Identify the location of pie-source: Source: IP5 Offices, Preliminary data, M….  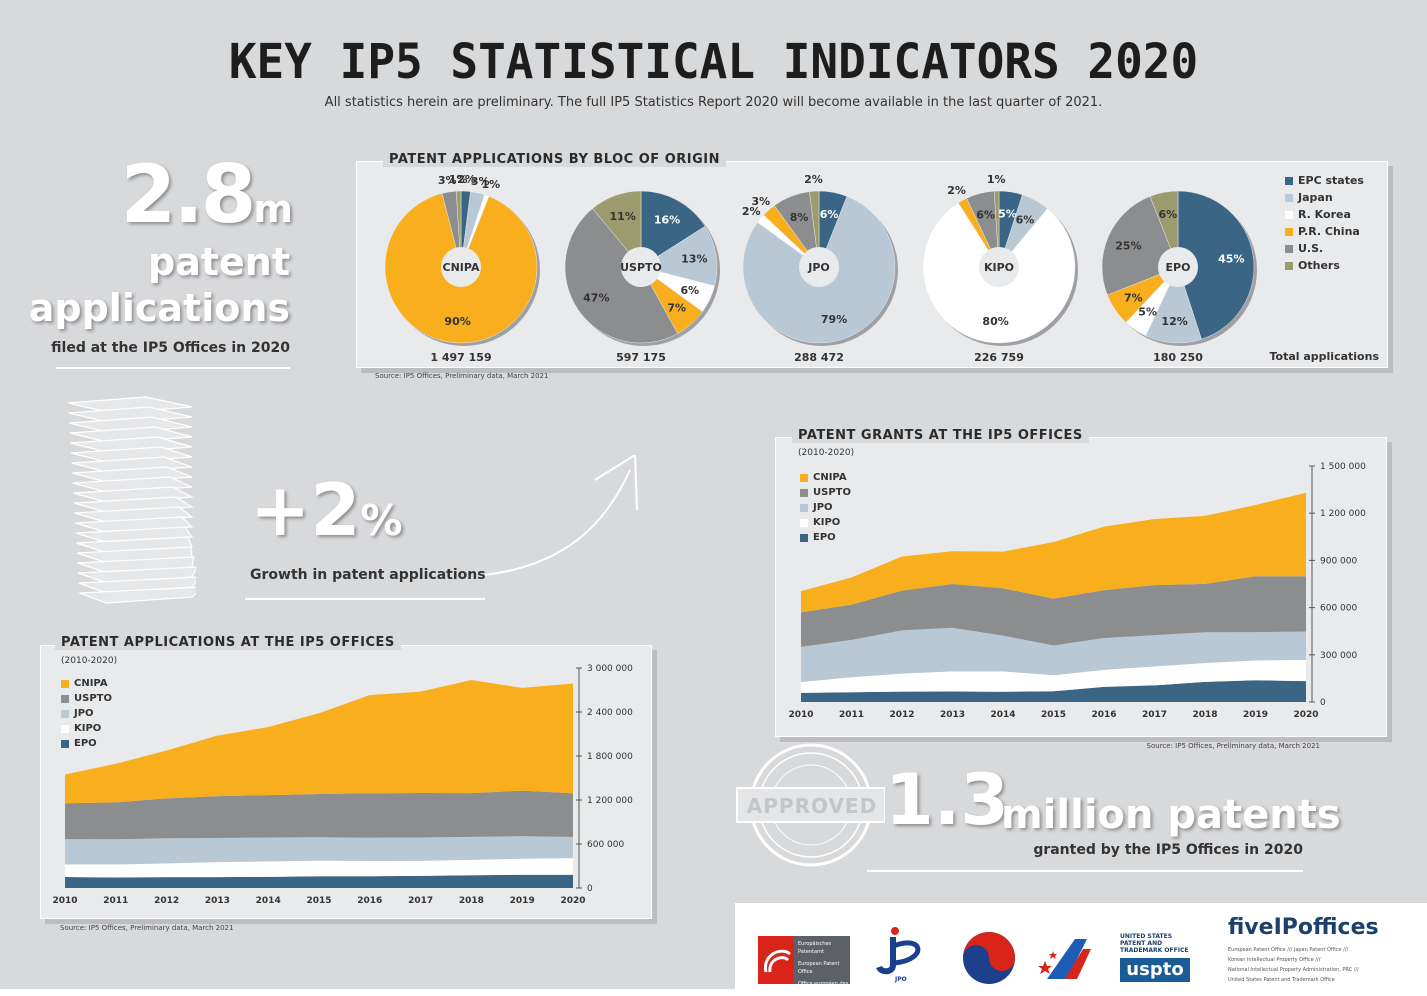
(462, 376).